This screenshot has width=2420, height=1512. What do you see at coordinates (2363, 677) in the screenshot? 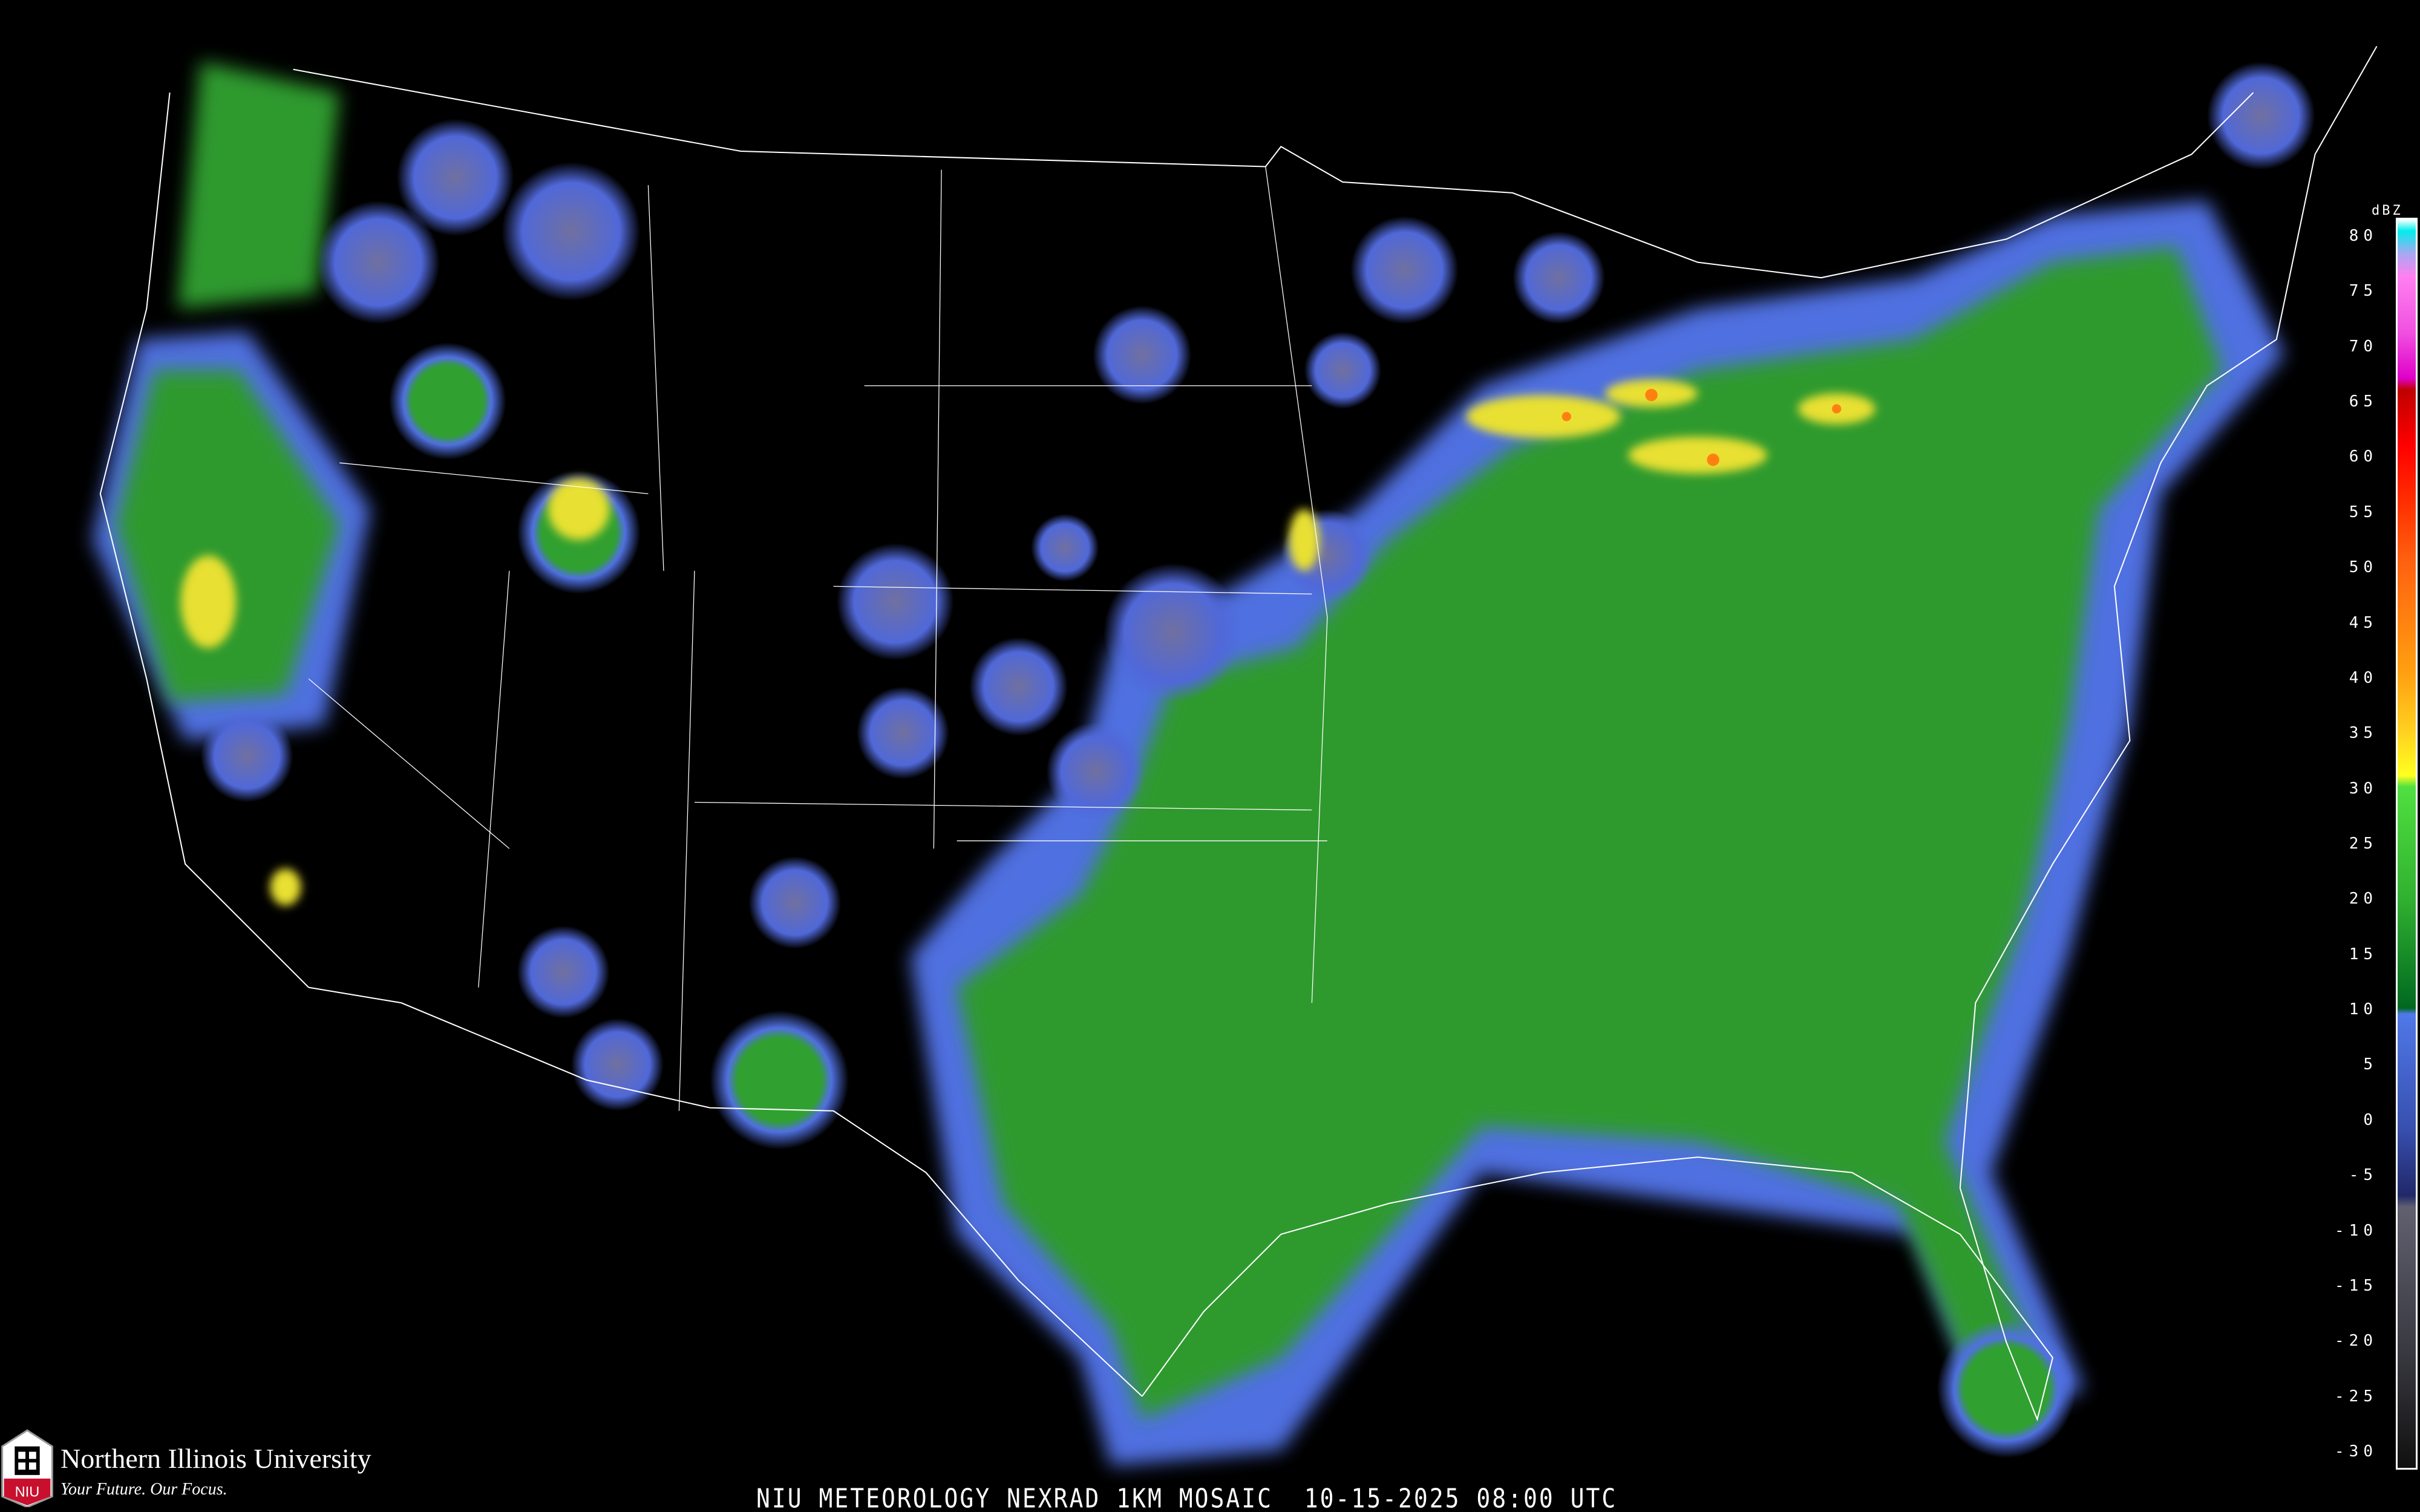
I see `legend-tick-label: 40` at bounding box center [2363, 677].